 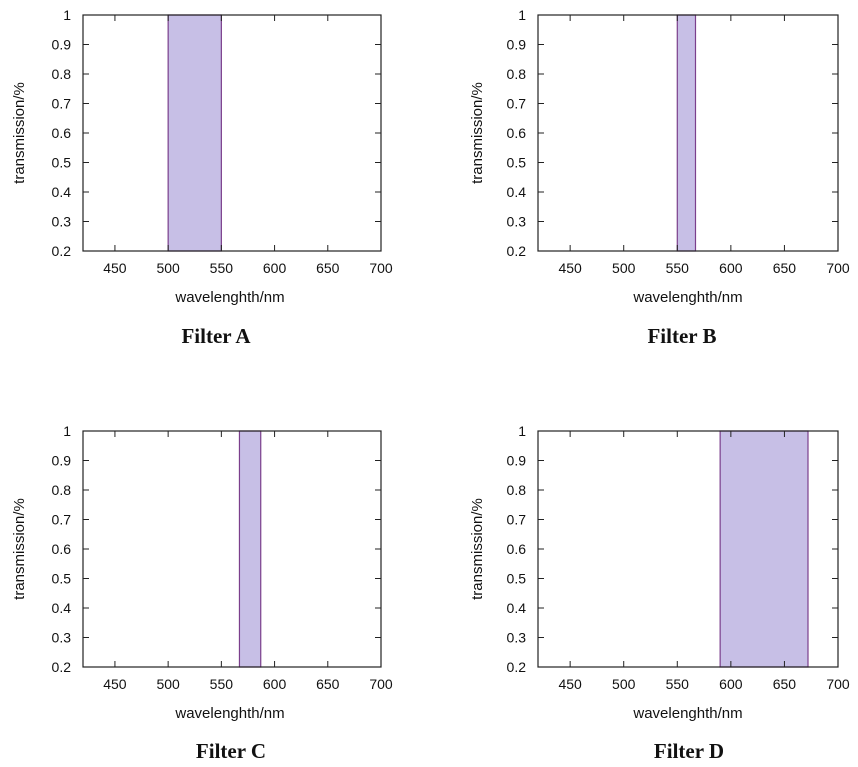 What do you see at coordinates (231, 751) in the screenshot?
I see `panel-title: Filter C` at bounding box center [231, 751].